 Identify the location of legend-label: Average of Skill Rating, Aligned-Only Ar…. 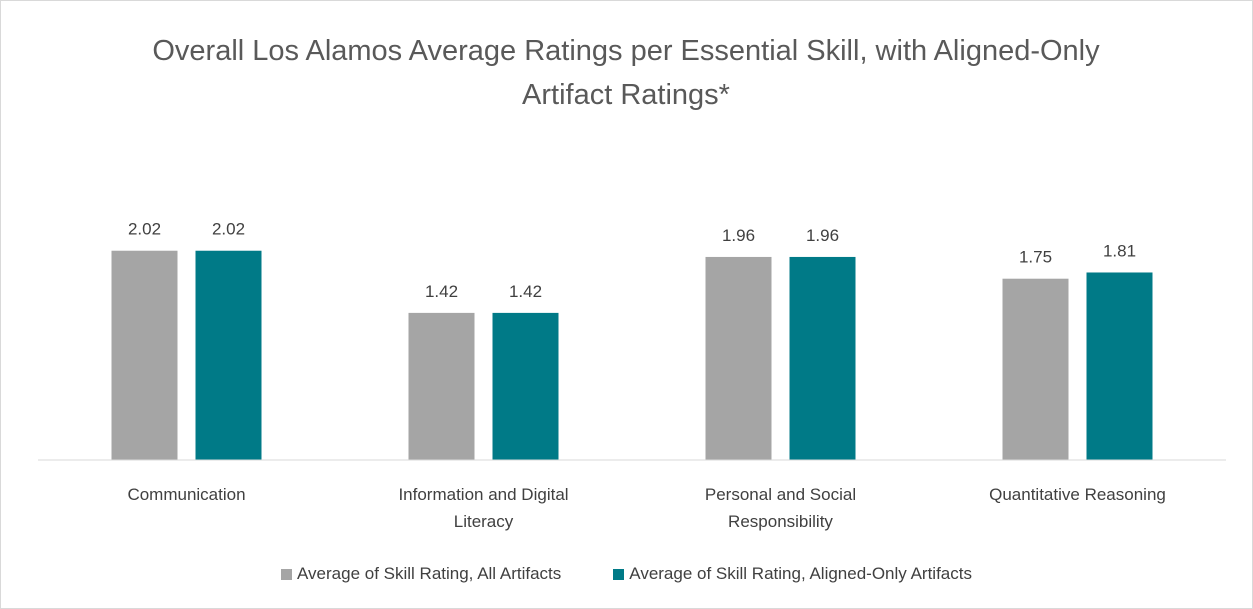
(800, 573).